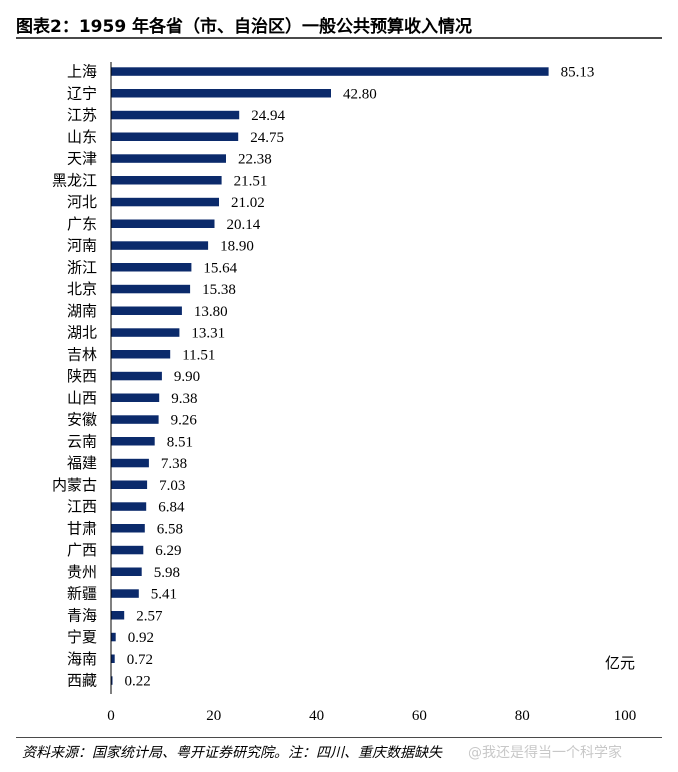 The image size is (678, 772). Describe the element at coordinates (82, 376) in the screenshot. I see `category-label: 陕西` at that location.